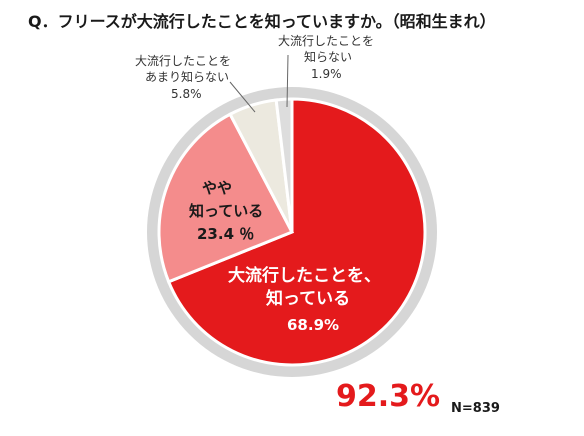  I want to click on slice-value-barely: 5.8%, so click(186, 94).